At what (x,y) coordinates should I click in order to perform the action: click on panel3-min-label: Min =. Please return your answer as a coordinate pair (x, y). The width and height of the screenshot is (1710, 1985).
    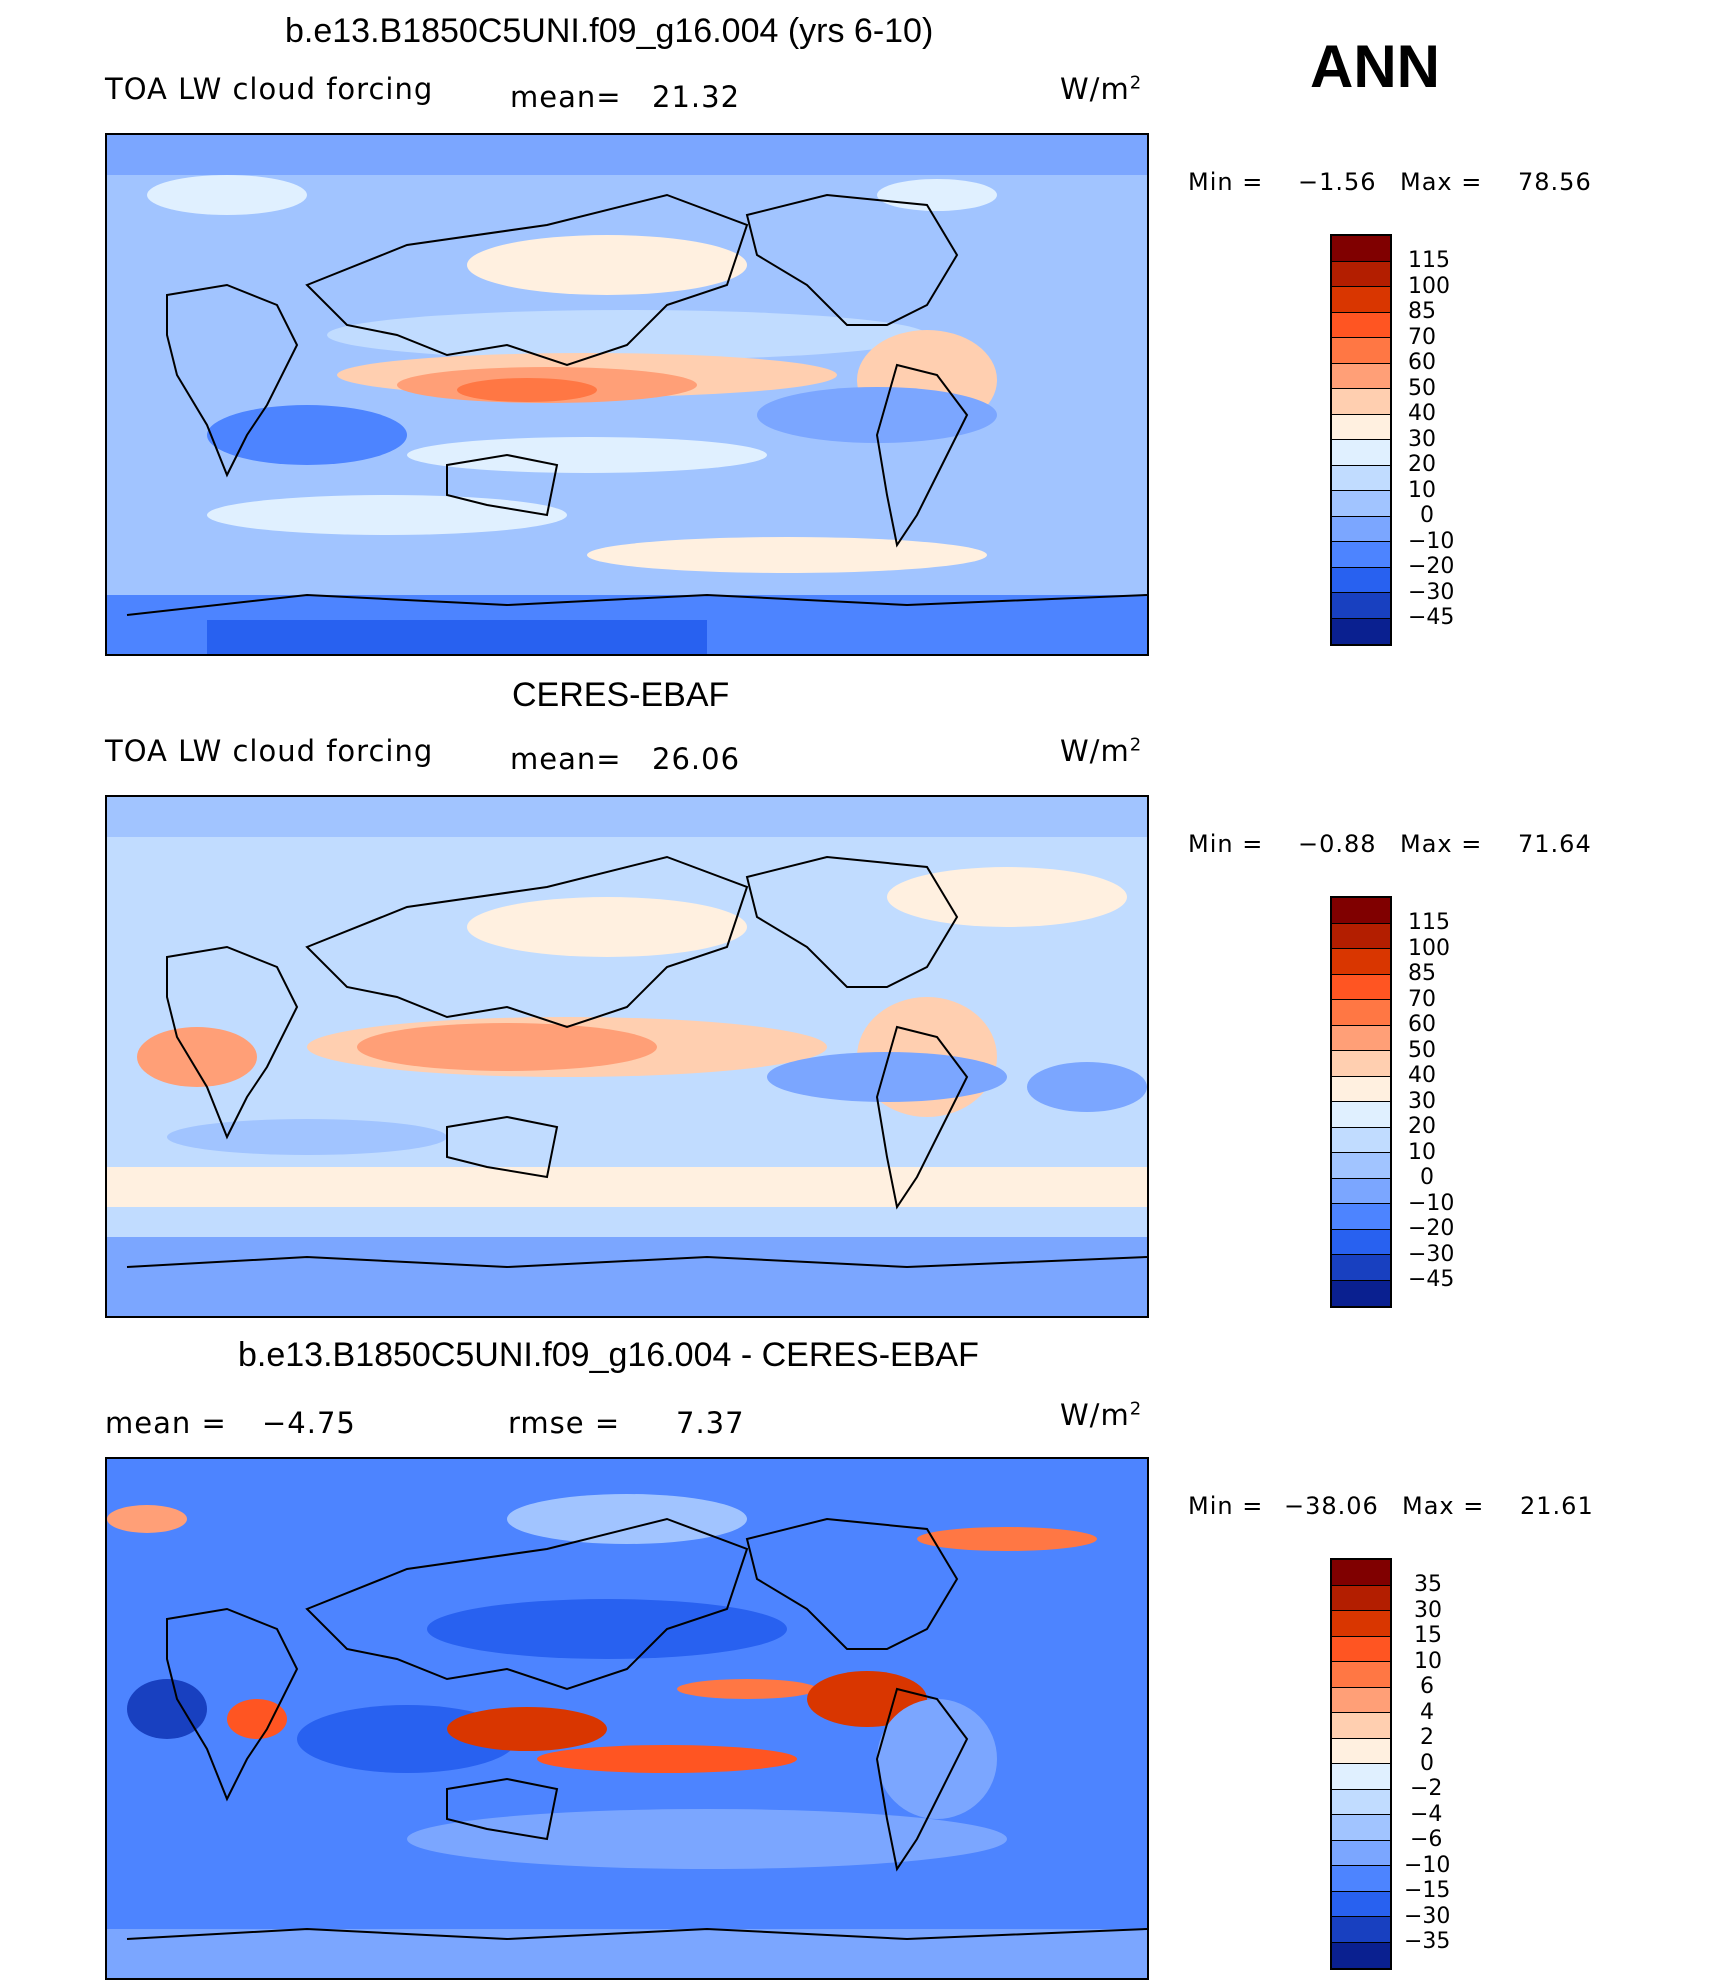
    Looking at the image, I should click on (1226, 1506).